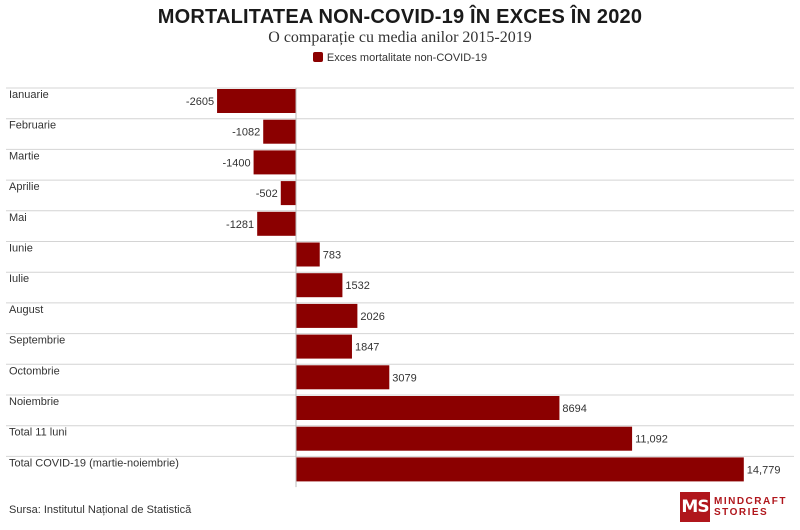  Describe the element at coordinates (332, 256) in the screenshot. I see `value-label: 783` at that location.